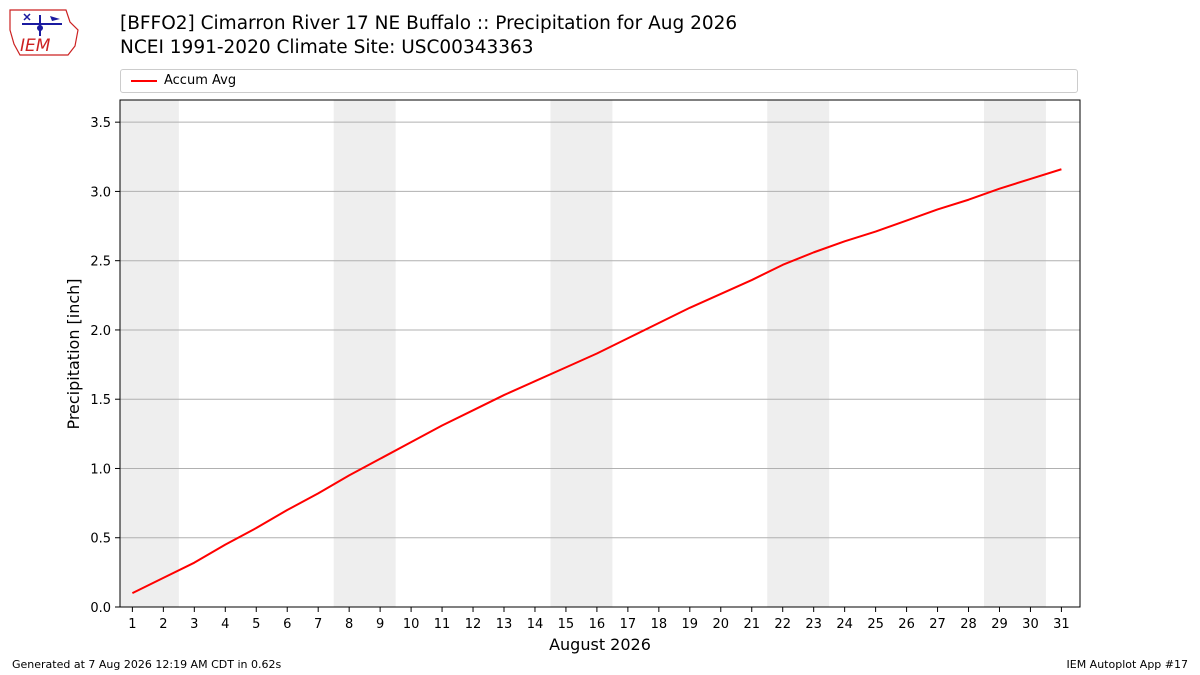  What do you see at coordinates (100, 608) in the screenshot?
I see `y-tick-label: 0.0` at bounding box center [100, 608].